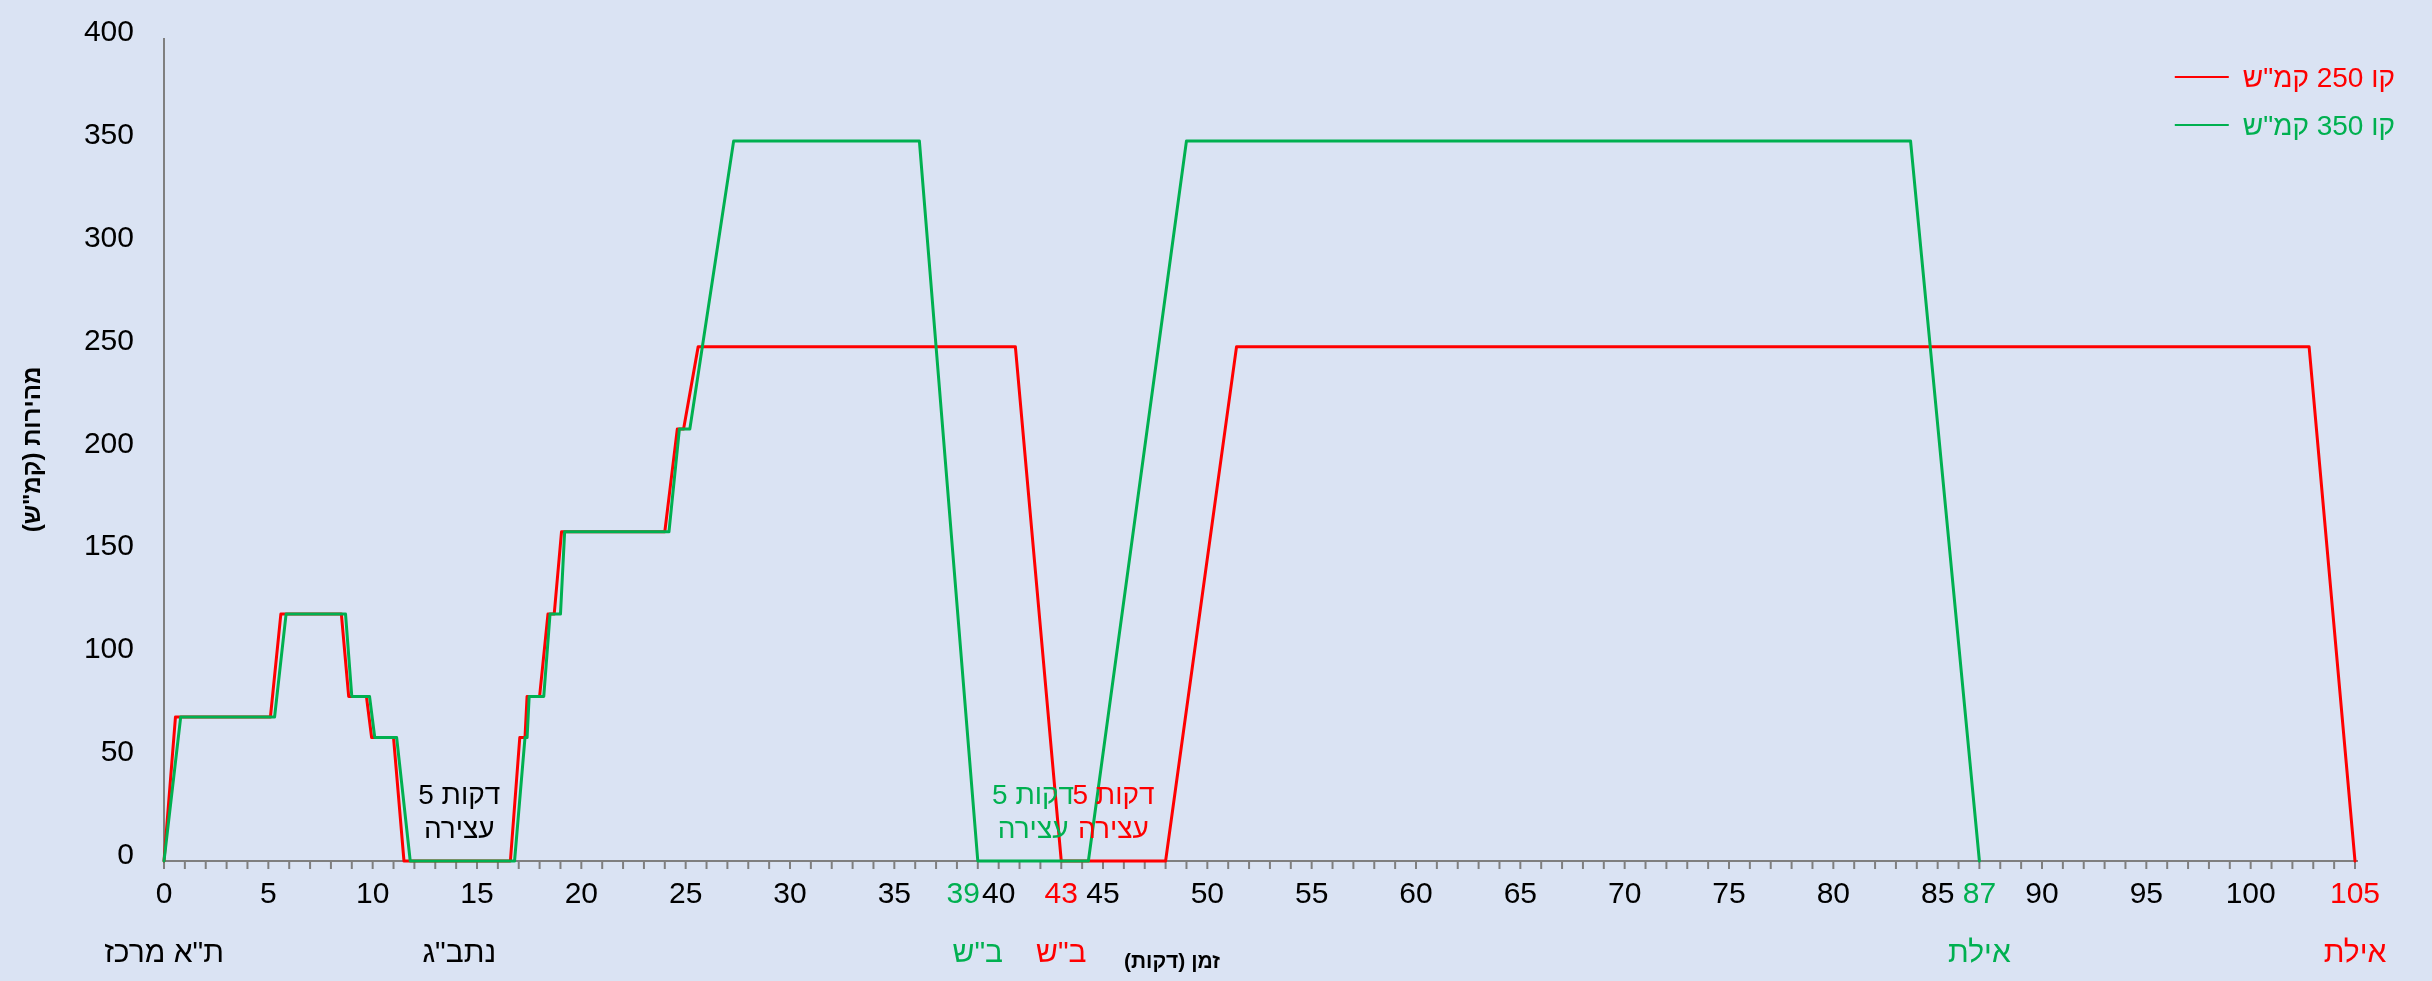 This screenshot has height=981, width=2432. Describe the element at coordinates (459, 951) in the screenshot. I see `text: נתב"ג` at that location.